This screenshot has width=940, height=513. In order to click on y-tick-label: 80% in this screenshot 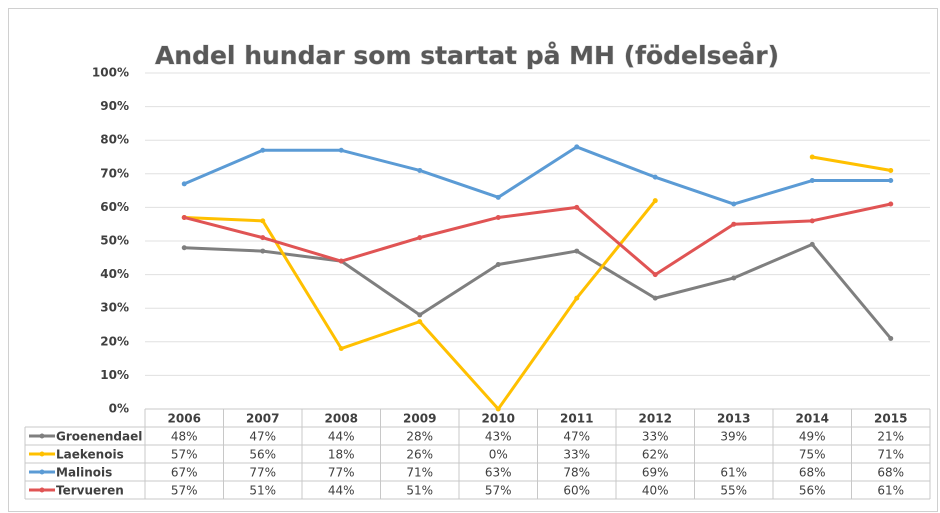, I will do `click(114, 140)`.